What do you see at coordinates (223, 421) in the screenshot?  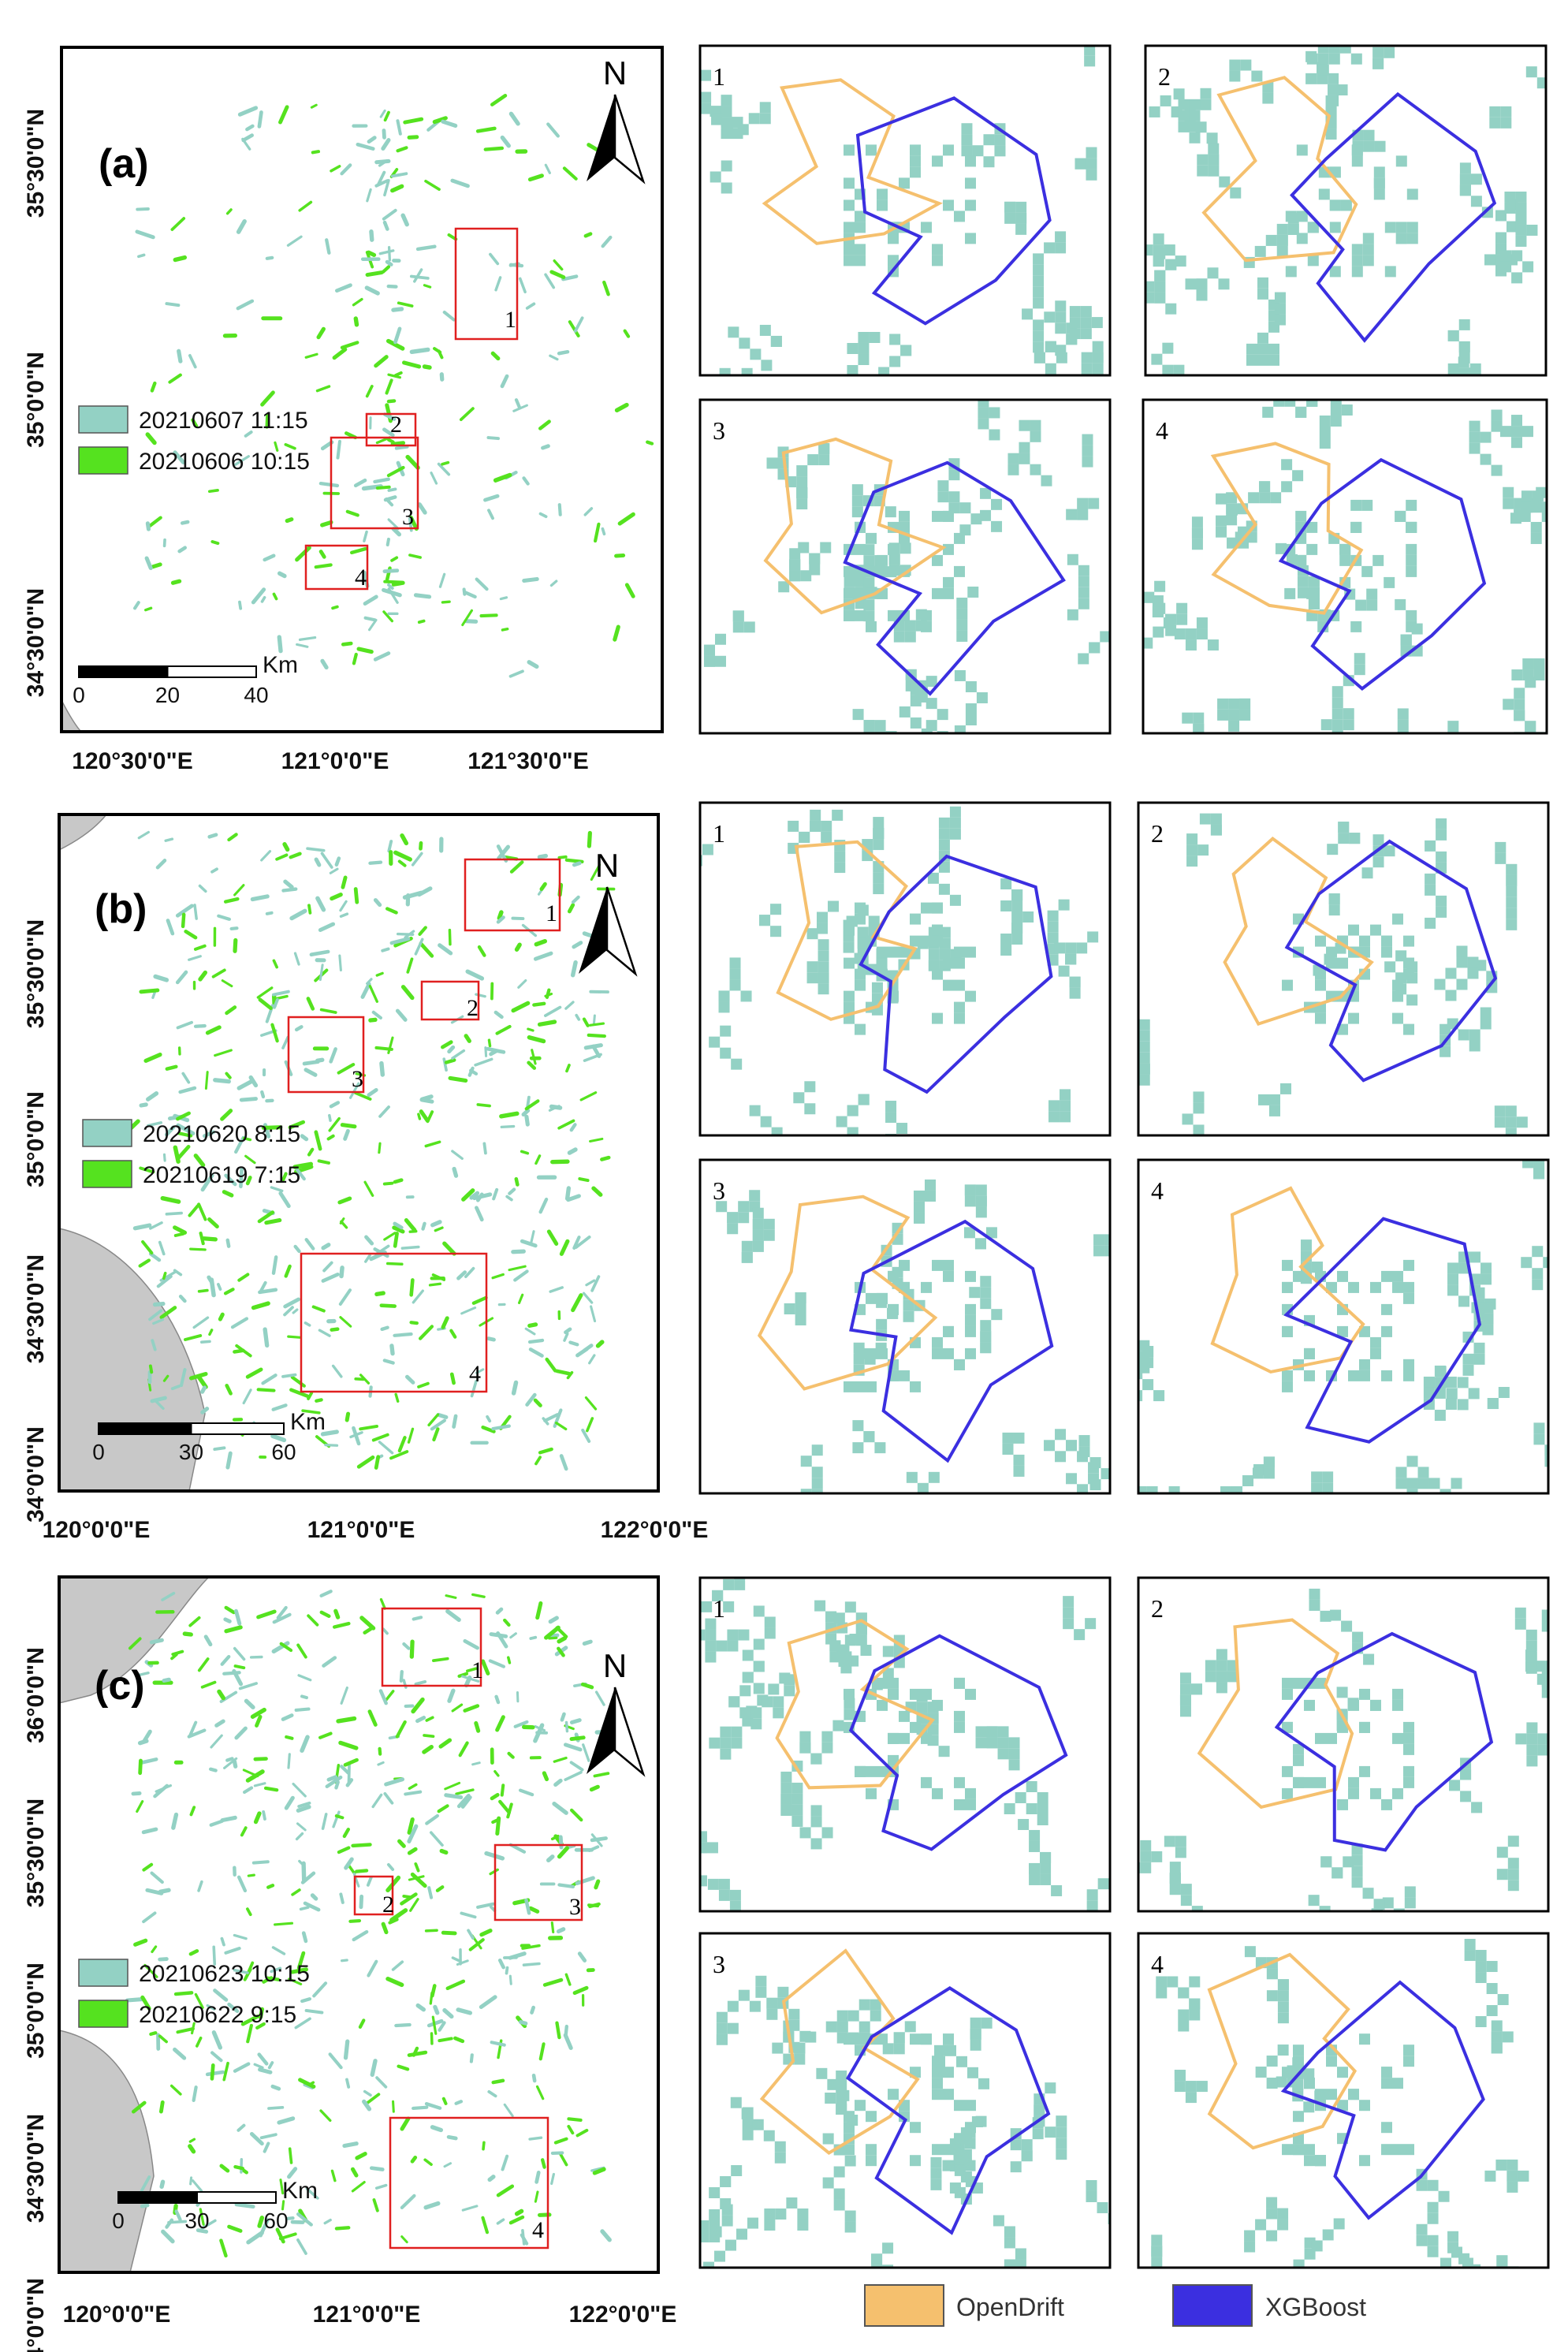 I see `legend-label: 20210607 11:15` at bounding box center [223, 421].